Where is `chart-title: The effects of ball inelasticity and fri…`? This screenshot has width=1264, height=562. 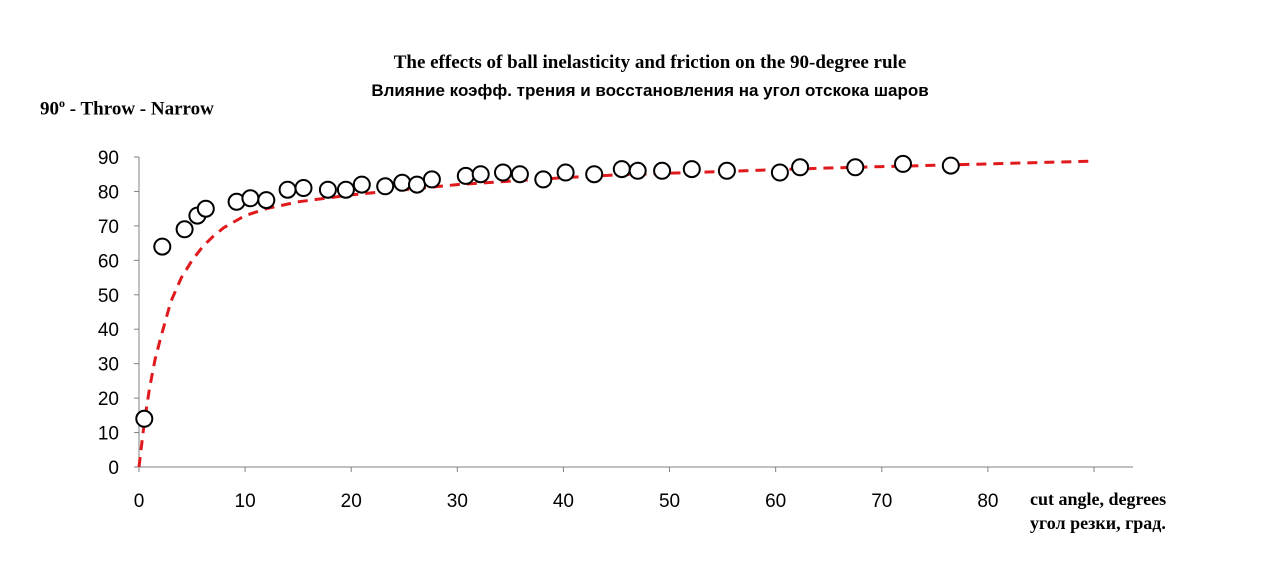
chart-title: The effects of ball inelasticity and fri… is located at coordinates (650, 62).